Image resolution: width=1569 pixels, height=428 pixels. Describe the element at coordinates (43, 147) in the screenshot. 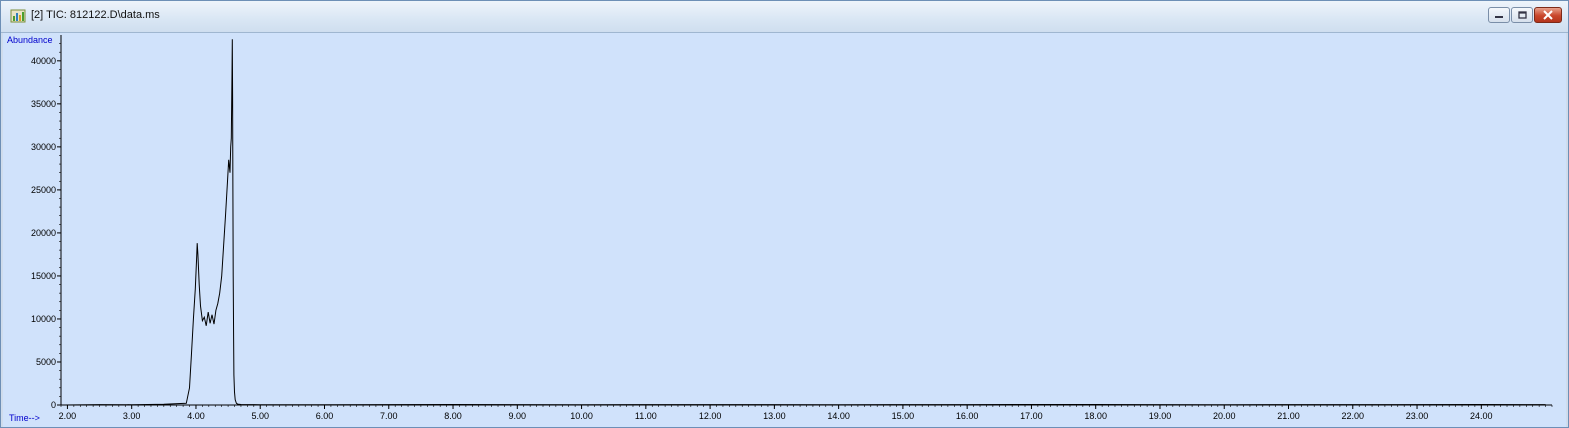

I see `y-tick-label: 30000` at that location.